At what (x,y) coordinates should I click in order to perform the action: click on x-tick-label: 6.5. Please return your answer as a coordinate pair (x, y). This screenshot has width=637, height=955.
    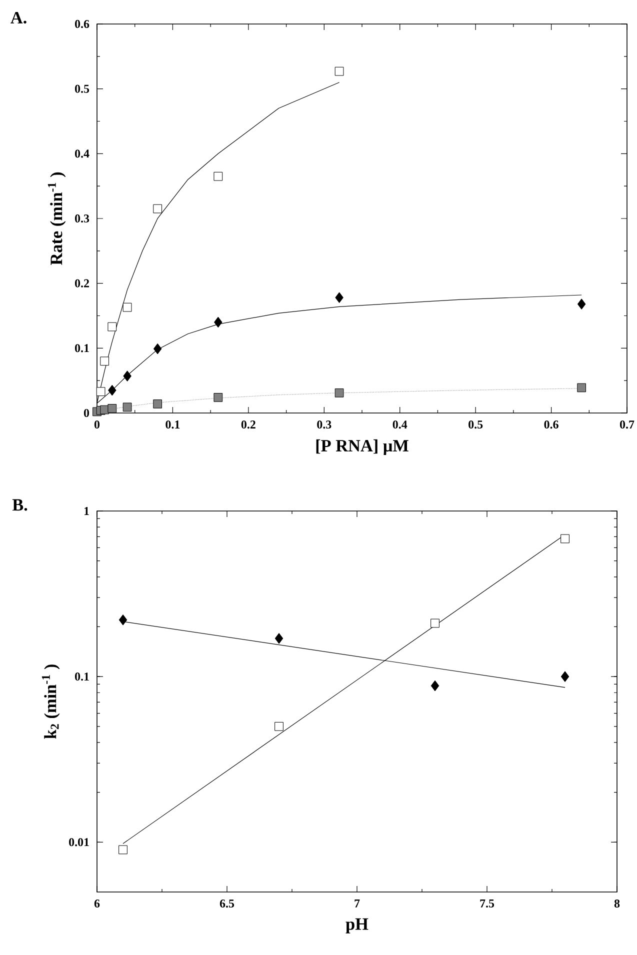
    Looking at the image, I should click on (227, 904).